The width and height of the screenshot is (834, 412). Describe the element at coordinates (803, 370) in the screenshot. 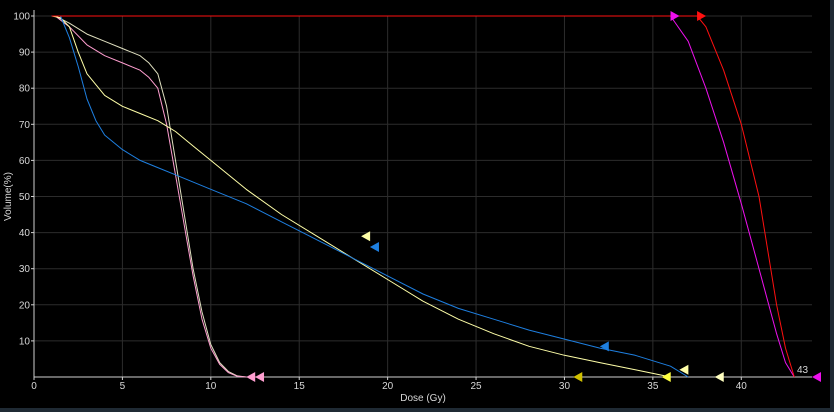

I see `corner-value-label: 43` at that location.